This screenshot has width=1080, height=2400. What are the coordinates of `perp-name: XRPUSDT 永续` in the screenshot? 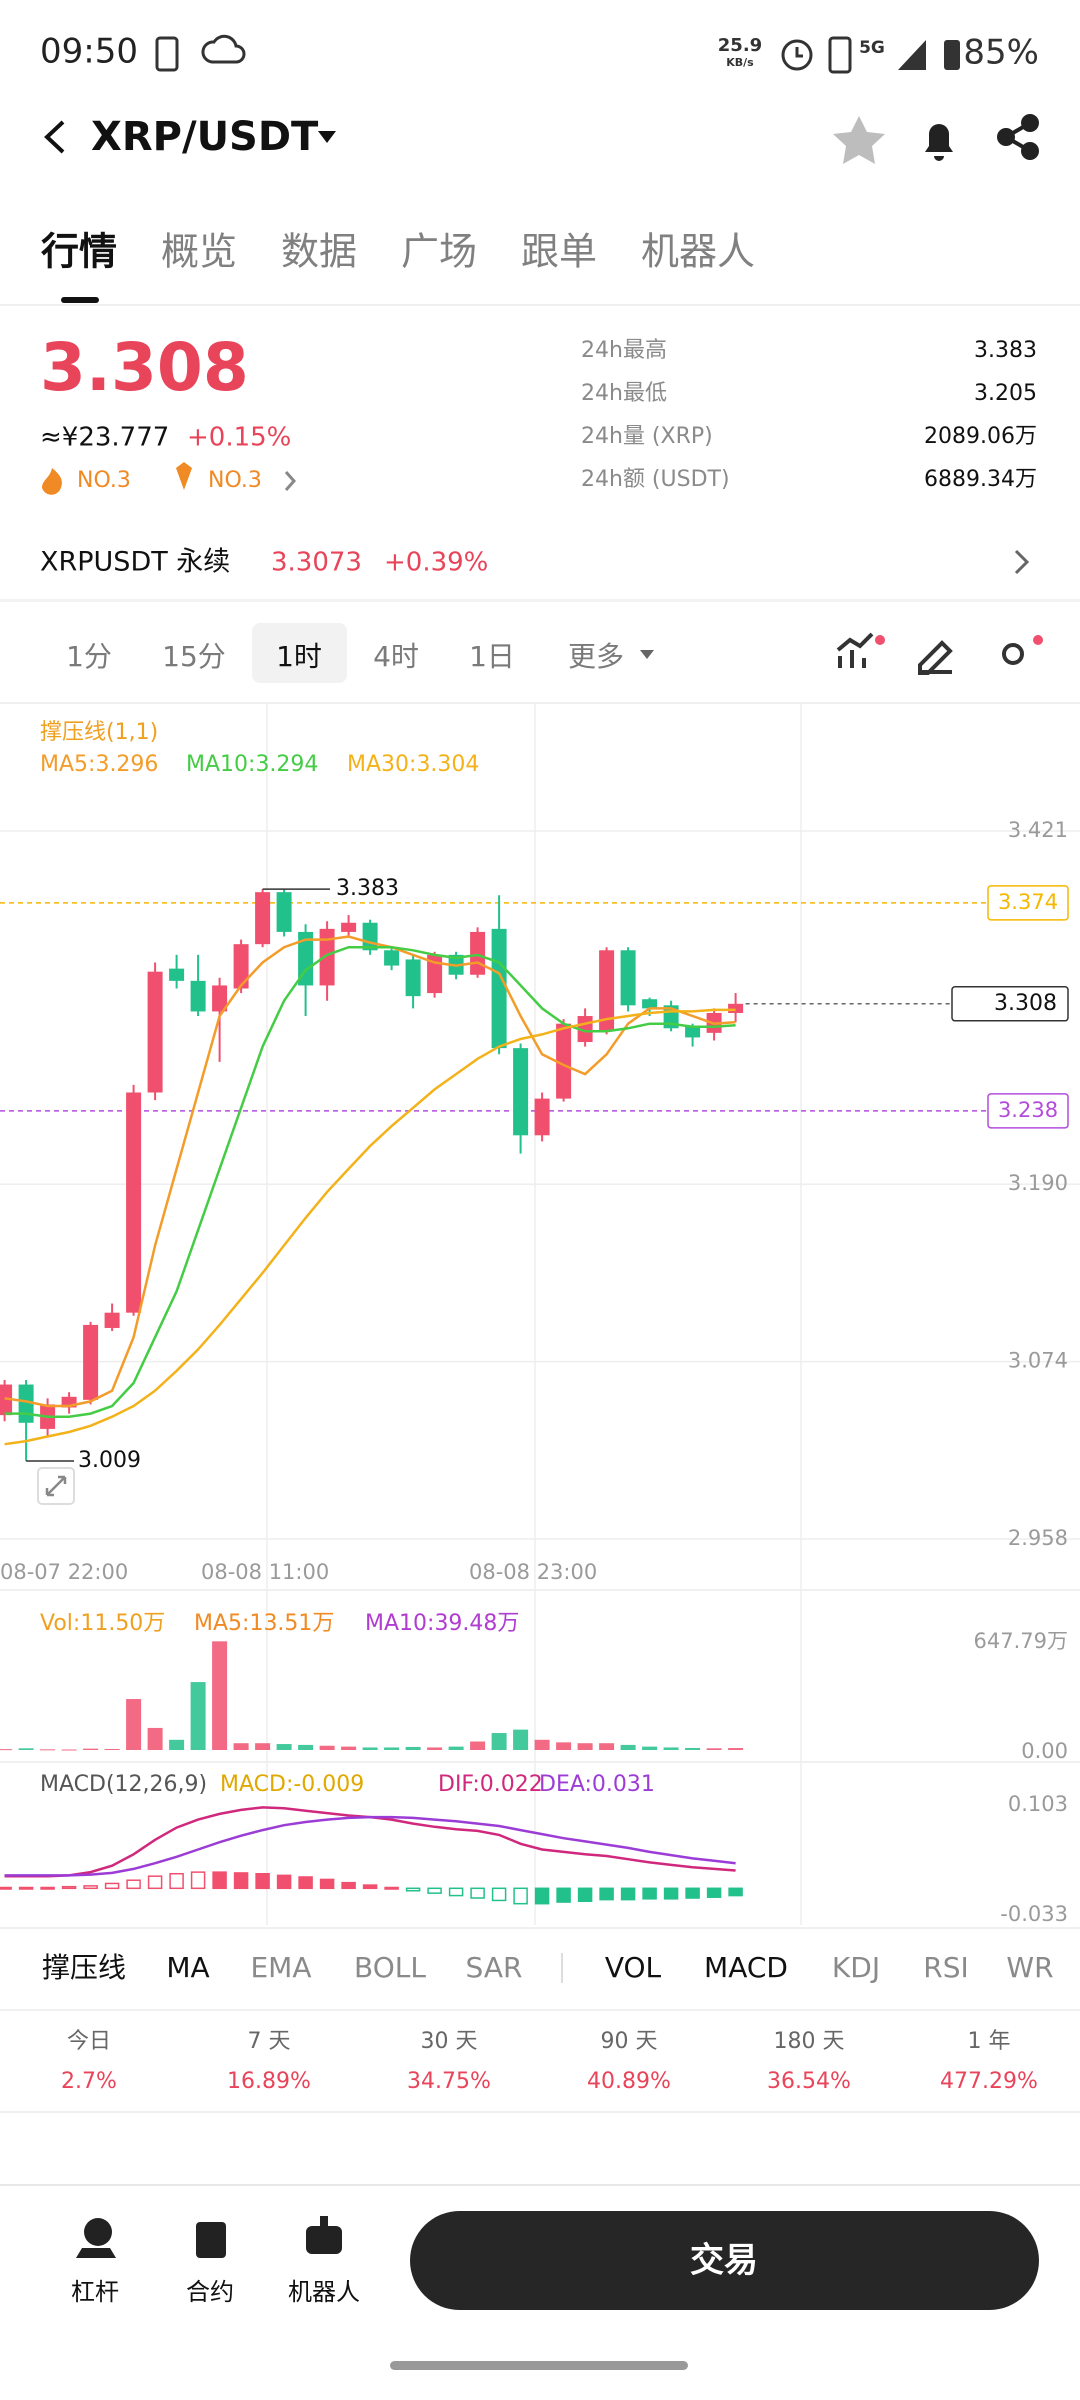 It's located at (135, 562).